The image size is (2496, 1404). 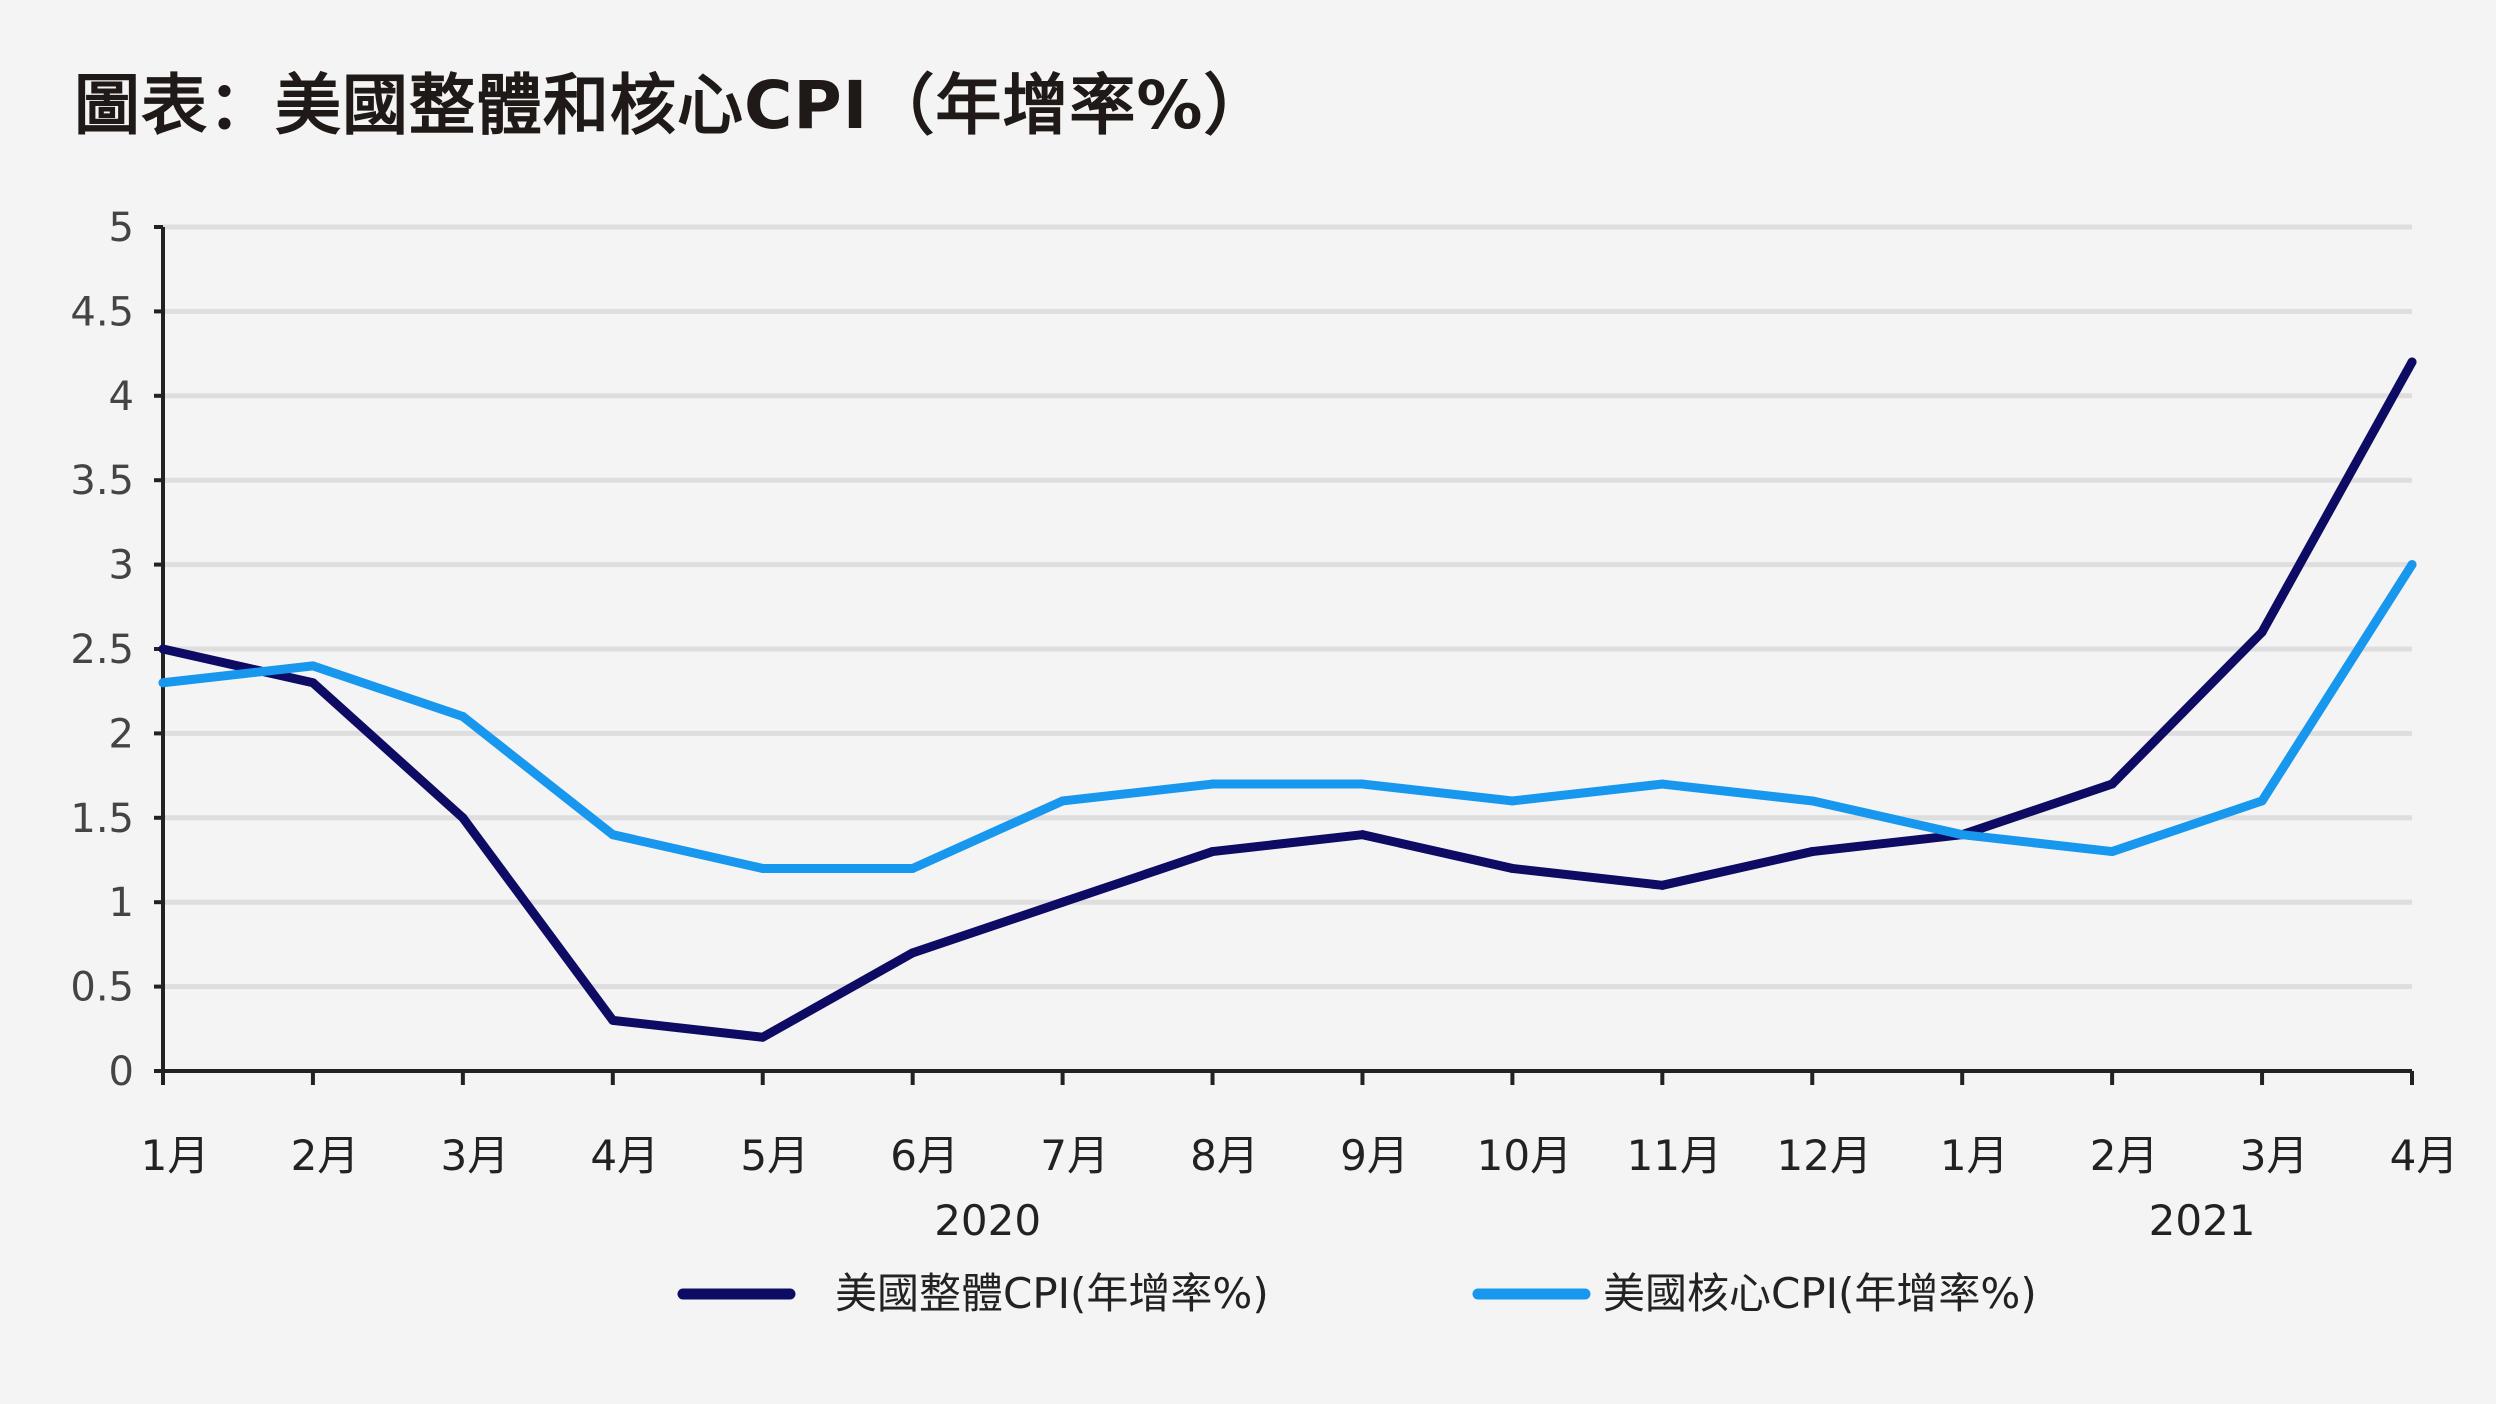 I want to click on year-label: 2021, so click(x=2202, y=1220).